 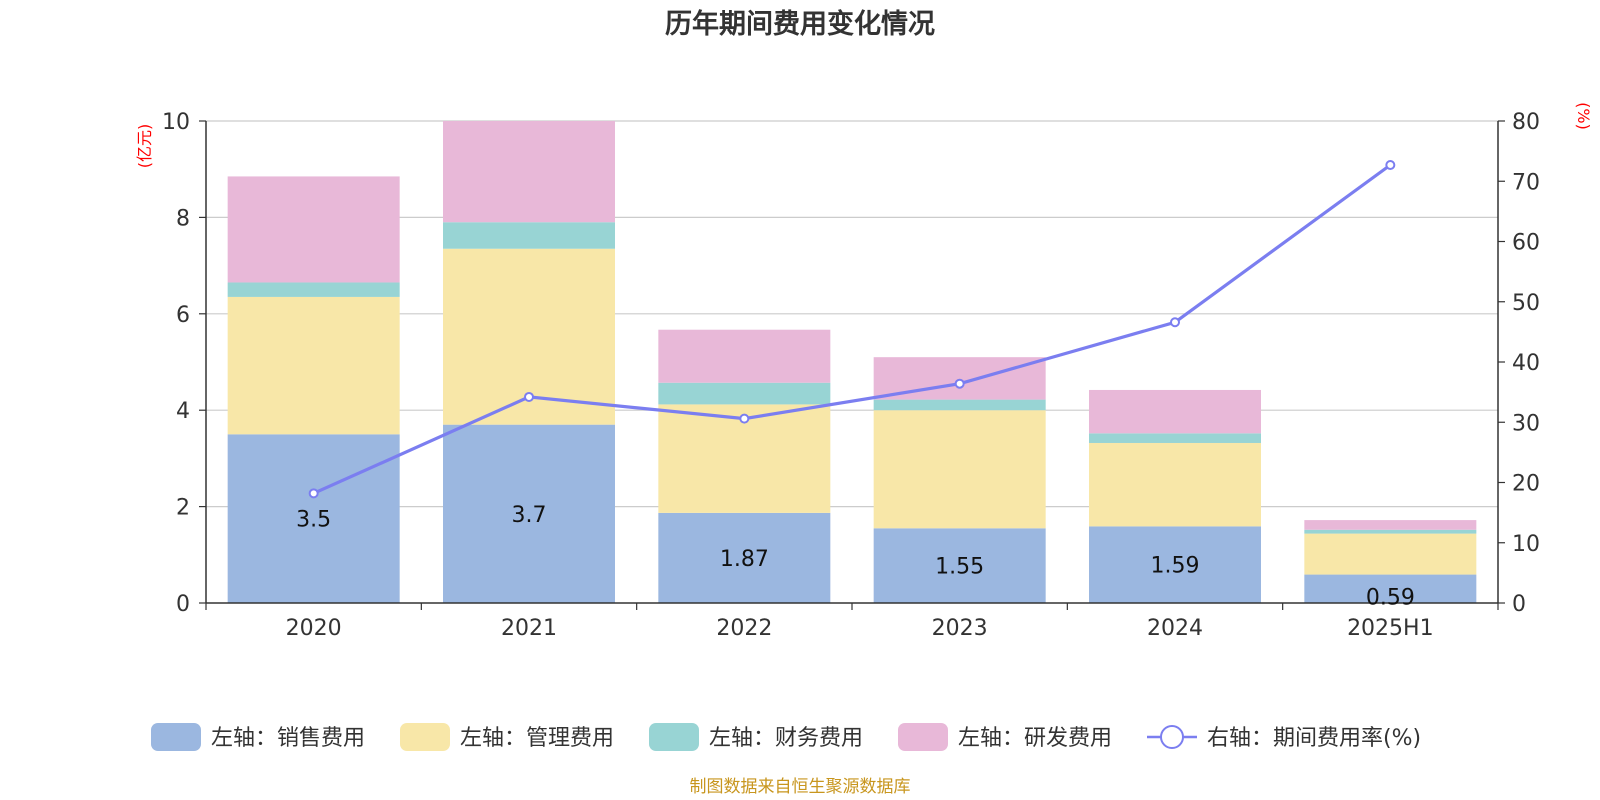 I want to click on legend-swatch-marker, so click(x=1172, y=737).